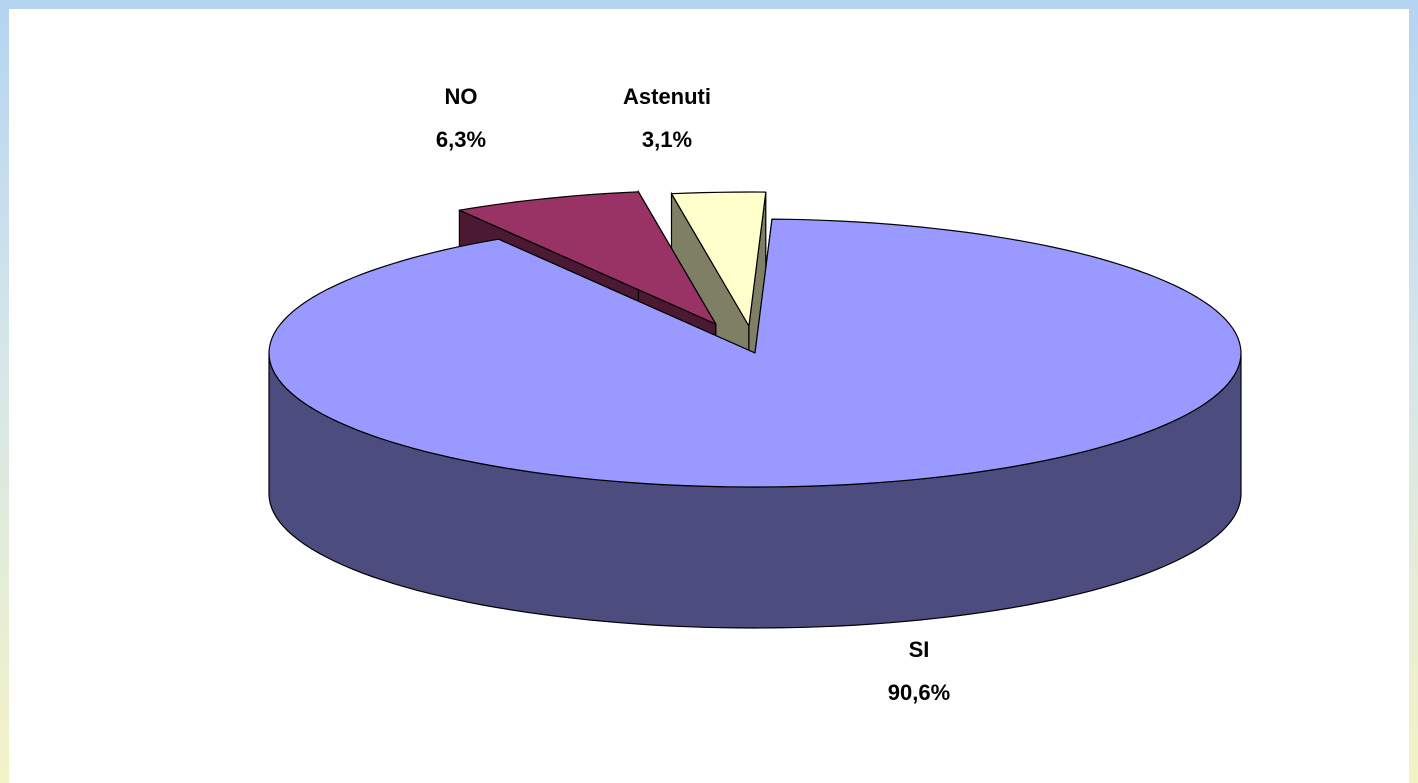 The height and width of the screenshot is (783, 1418). What do you see at coordinates (587, 258) in the screenshot?
I see `slice-no` at bounding box center [587, 258].